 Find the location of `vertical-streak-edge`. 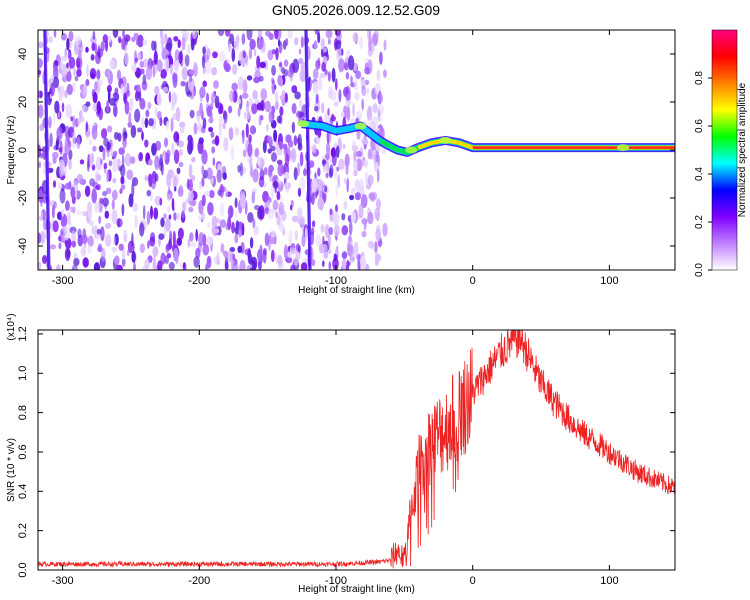

vertical-streak-edge is located at coordinates (309, 150).